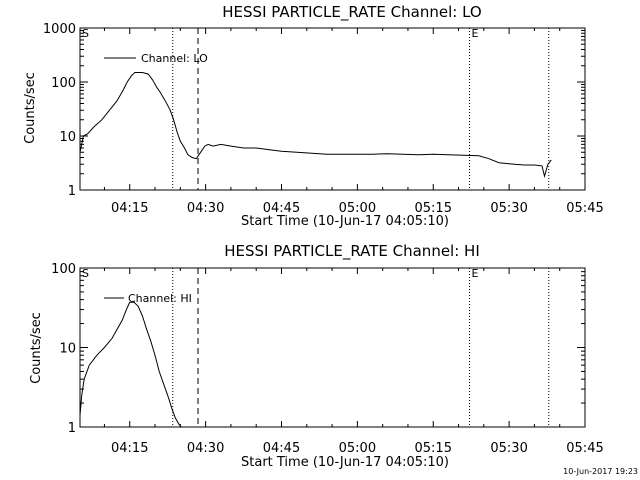 The width and height of the screenshot is (640, 480). I want to click on series-layer, so click(131, 364).